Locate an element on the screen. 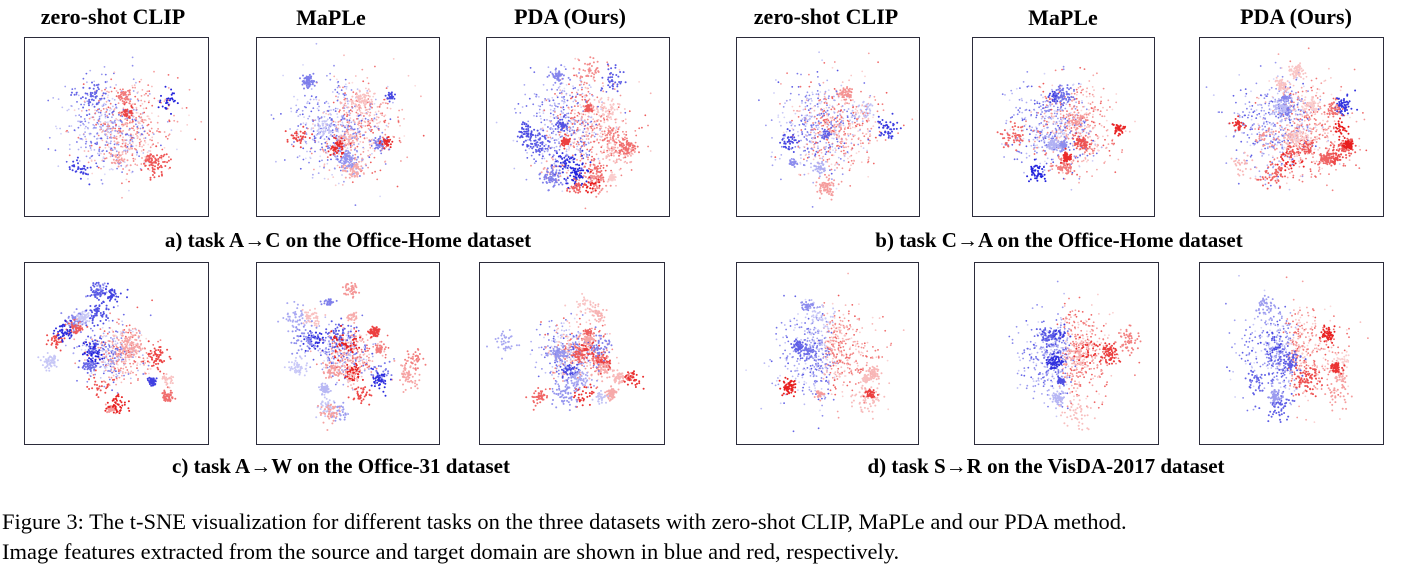  panel-title-b2: MaPLe is located at coordinates (1063, 17).